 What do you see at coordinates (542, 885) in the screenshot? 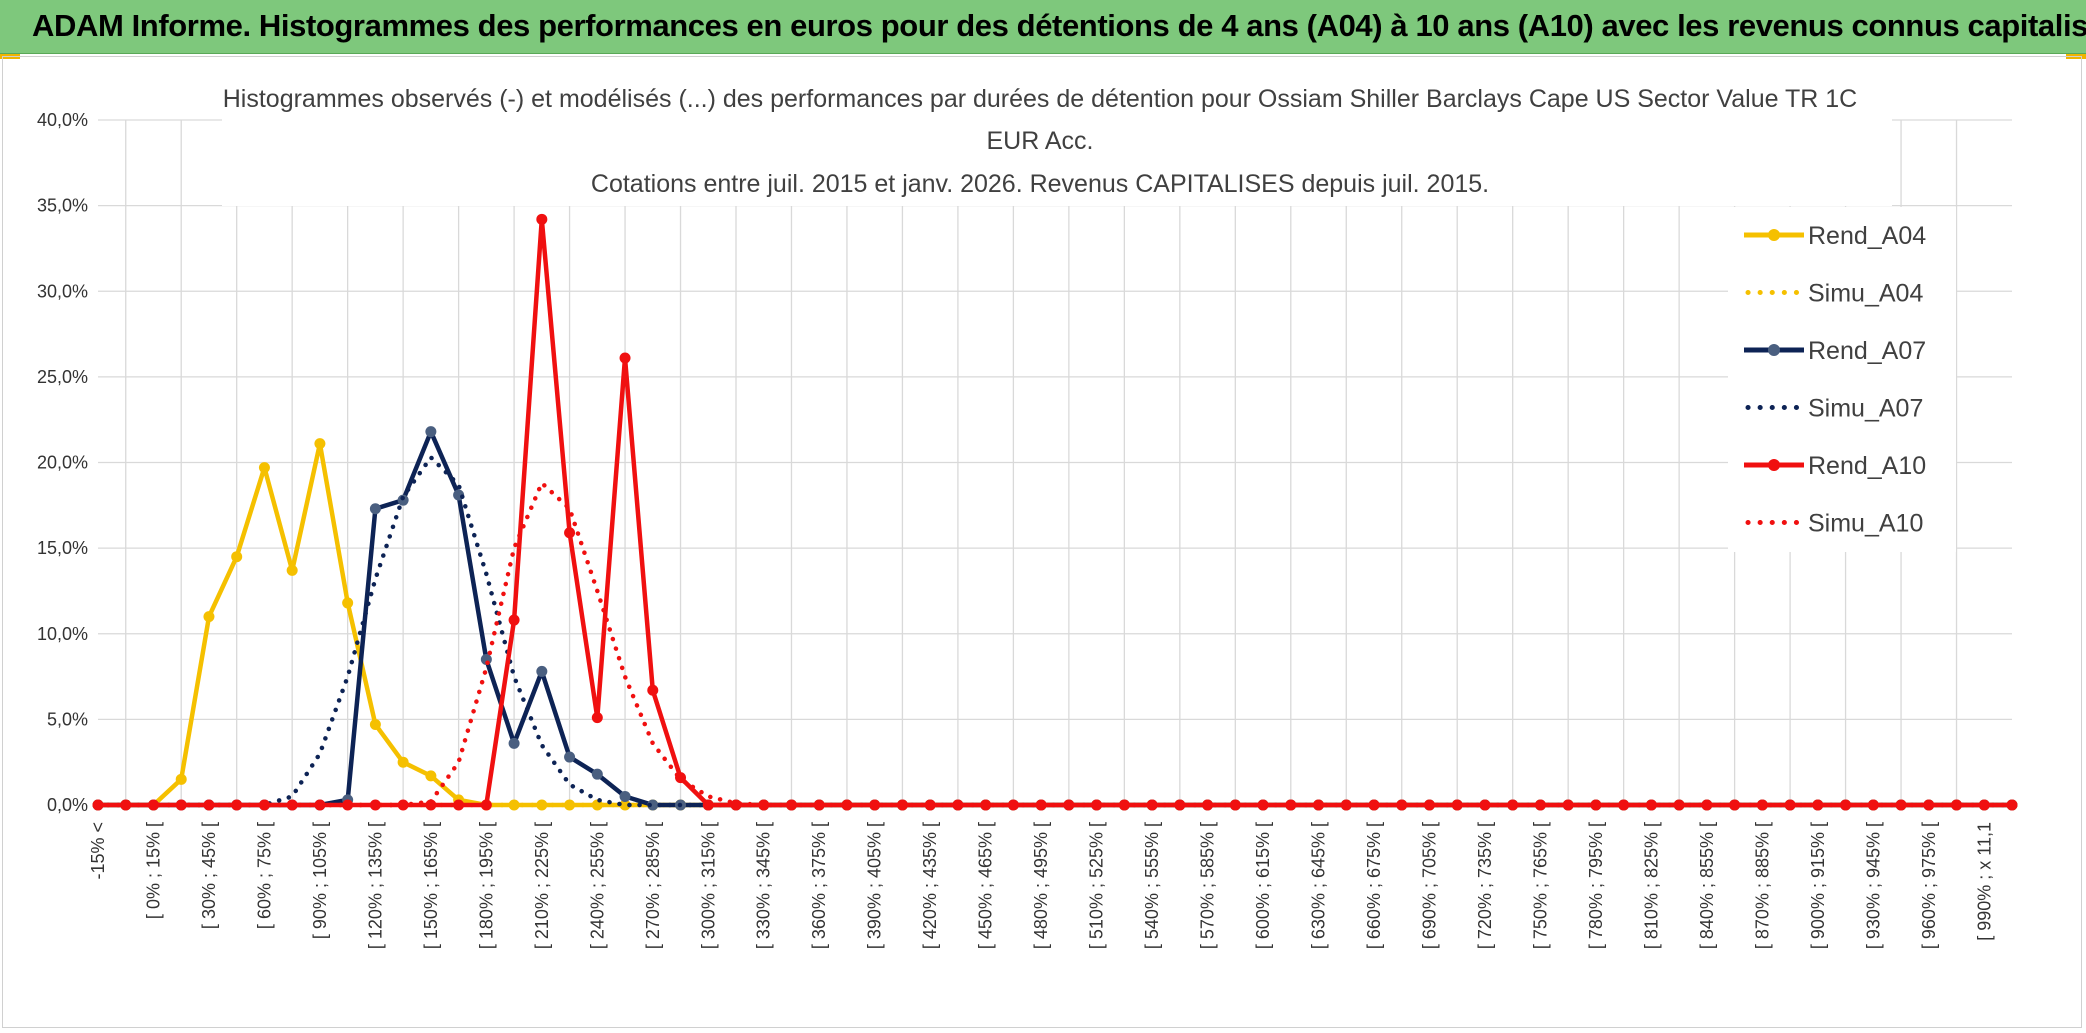
I see `x-tick-label: [ 210% ; 225% [` at bounding box center [542, 885].